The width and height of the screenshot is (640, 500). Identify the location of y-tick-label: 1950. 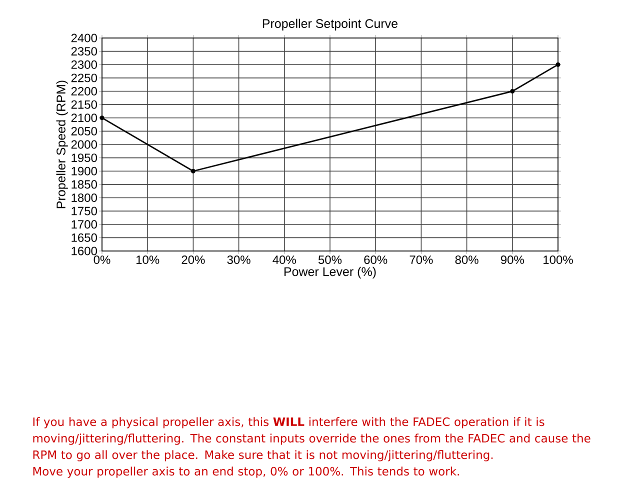
(85, 158).